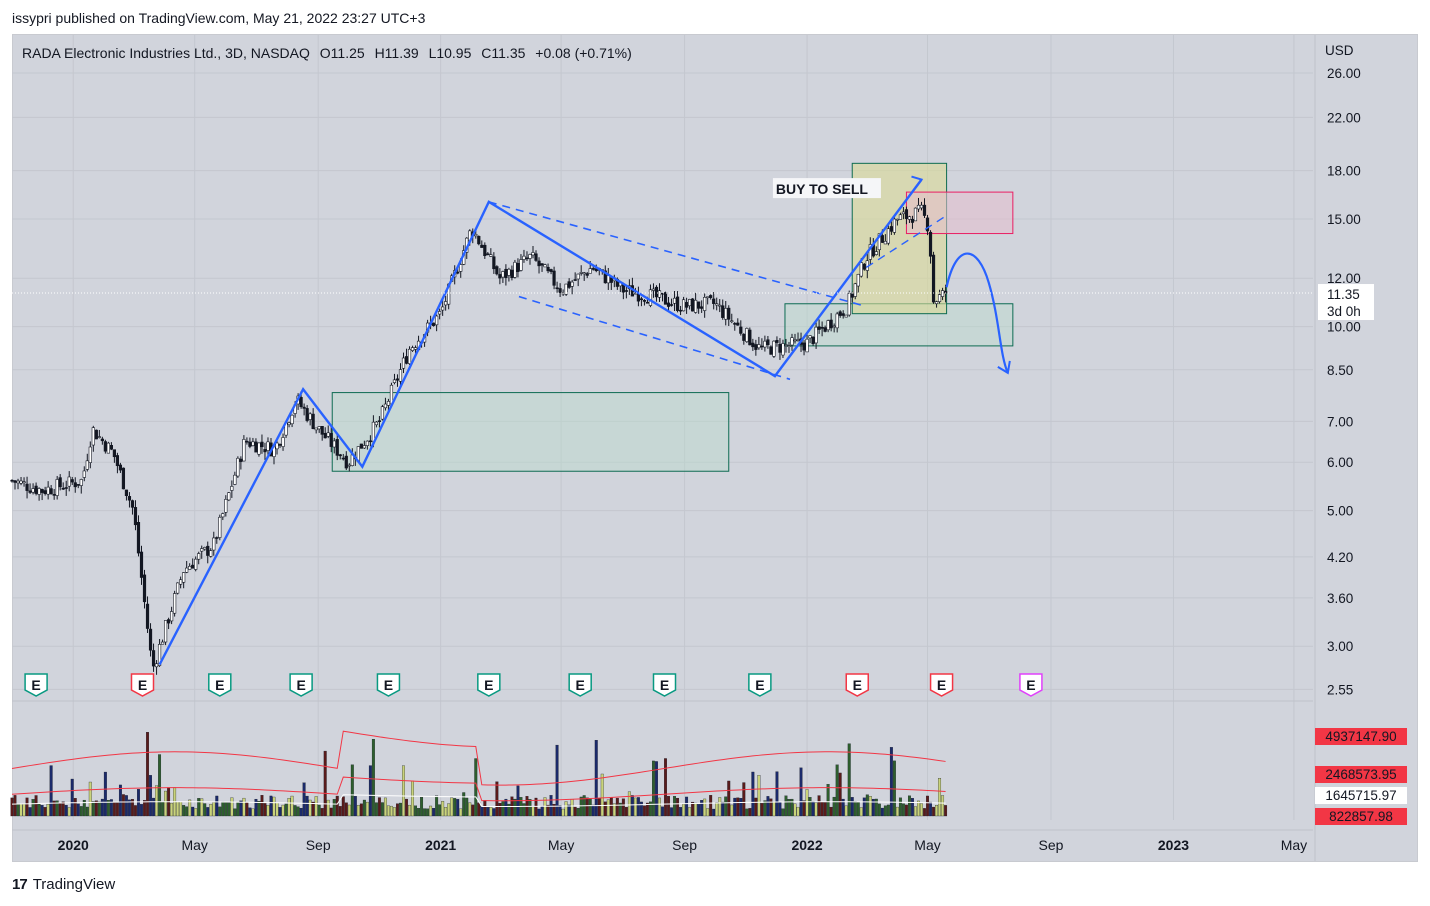 Image resolution: width=1430 pixels, height=906 pixels. What do you see at coordinates (530, 432) in the screenshot?
I see `support-zone-2020` at bounding box center [530, 432].